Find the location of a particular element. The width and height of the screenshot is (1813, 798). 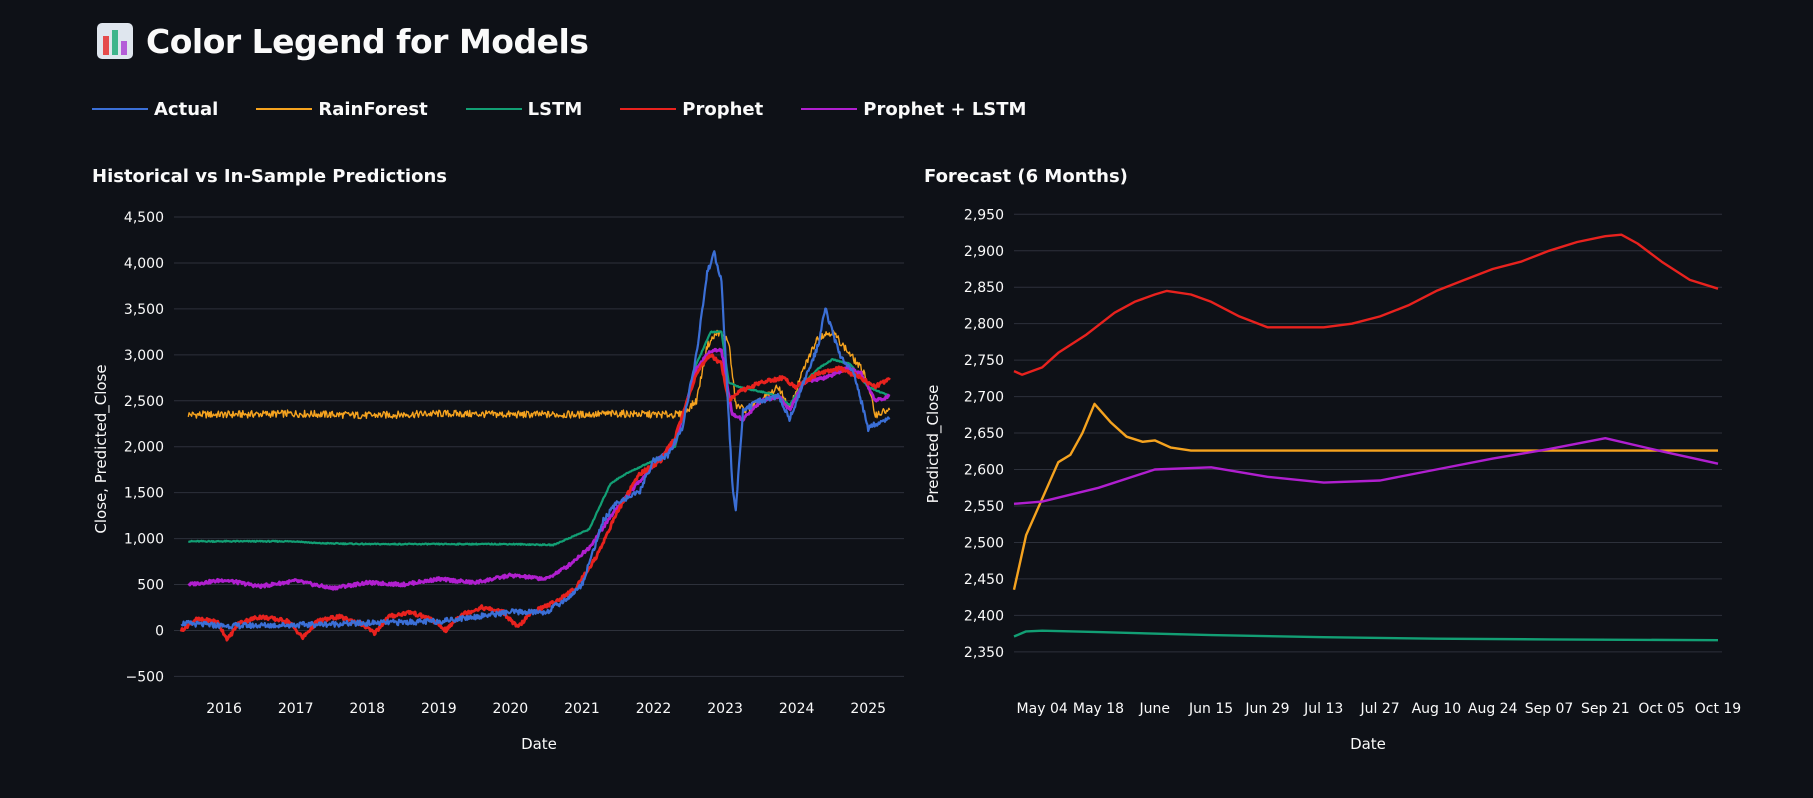

x-tick-label: Aug 10 is located at coordinates (1437, 709).